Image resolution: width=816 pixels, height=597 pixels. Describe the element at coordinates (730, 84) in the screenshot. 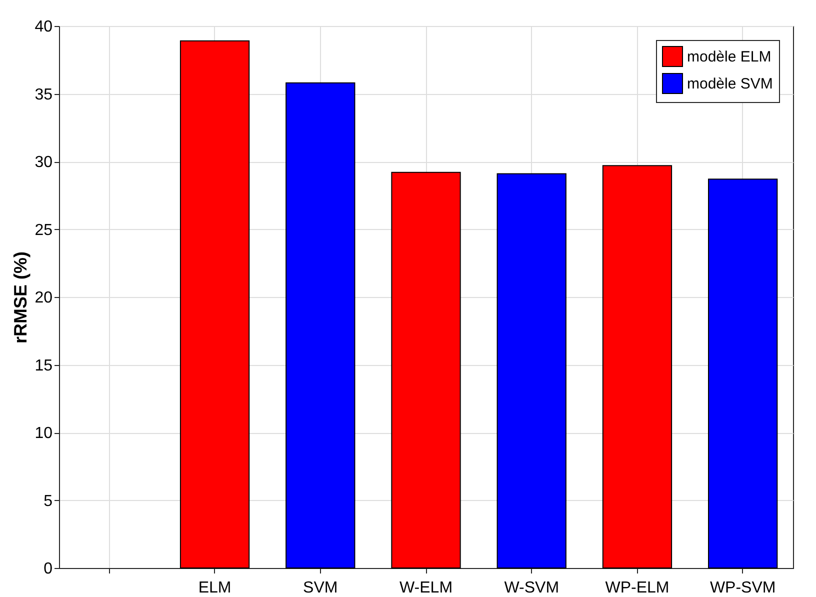

I see `legend-label: modèle SVM` at that location.